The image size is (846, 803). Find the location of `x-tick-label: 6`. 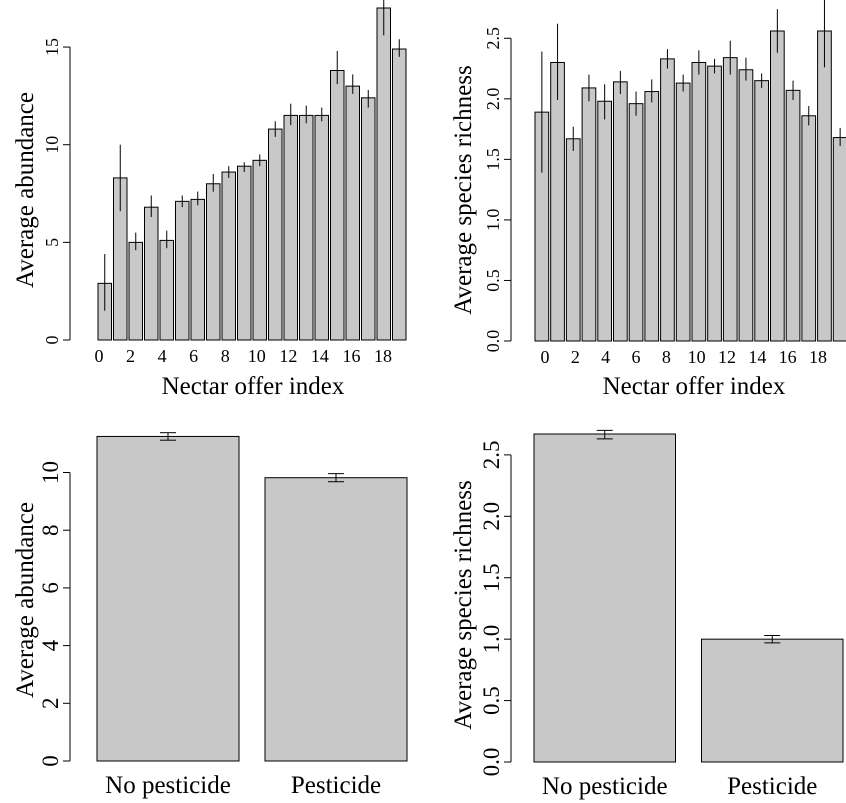

x-tick-label: 6 is located at coordinates (636, 357).